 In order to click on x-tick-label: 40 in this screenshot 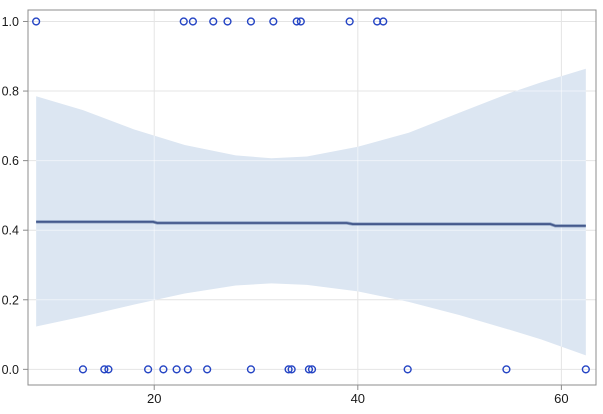, I will do `click(358, 398)`.